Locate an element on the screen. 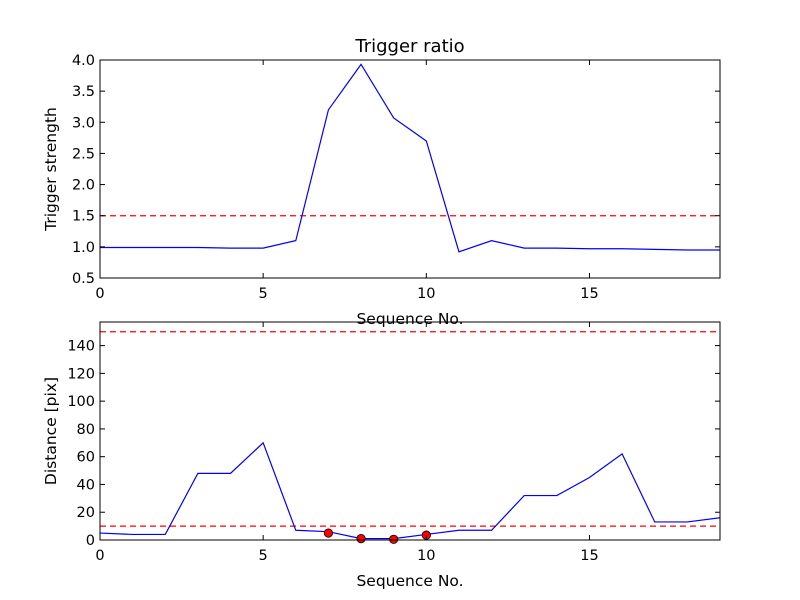  y-tick-label: 100 is located at coordinates (81, 402).